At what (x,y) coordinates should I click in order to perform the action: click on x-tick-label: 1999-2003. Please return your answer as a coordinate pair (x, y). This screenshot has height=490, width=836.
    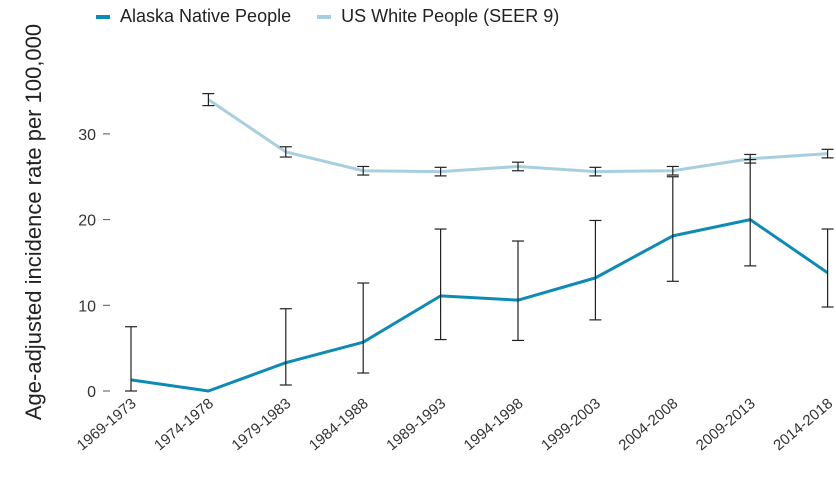
    Looking at the image, I should click on (571, 424).